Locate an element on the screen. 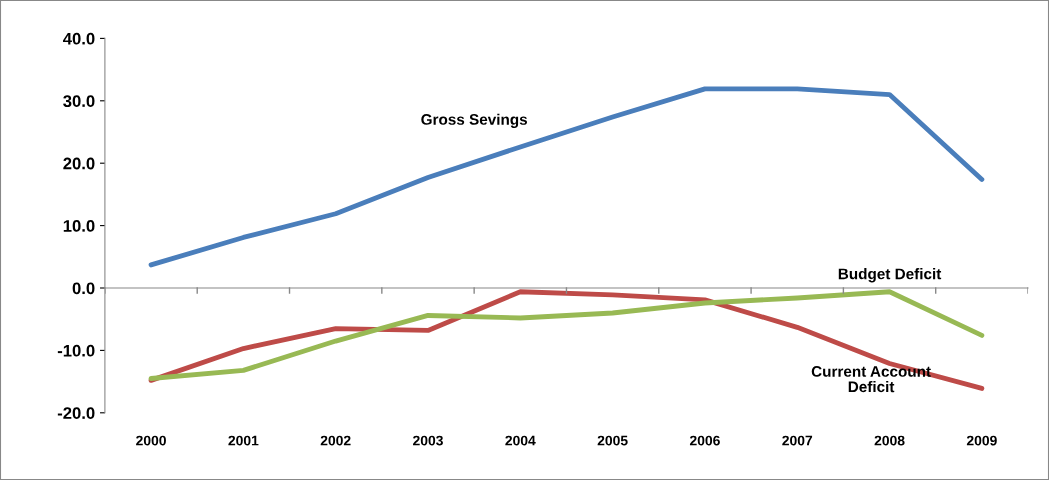 Image resolution: width=1049 pixels, height=480 pixels. y-tick-label: 20.0 is located at coordinates (79, 163).